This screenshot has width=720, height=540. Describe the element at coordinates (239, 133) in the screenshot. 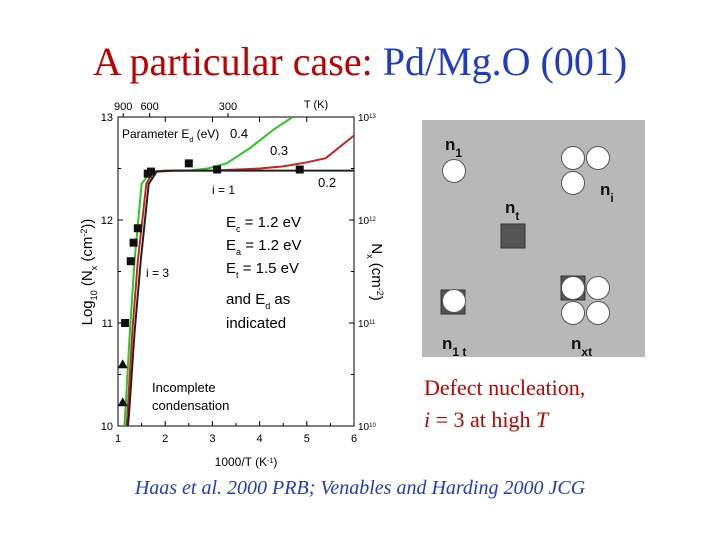

I see `series-label-0-4: 0.4` at that location.